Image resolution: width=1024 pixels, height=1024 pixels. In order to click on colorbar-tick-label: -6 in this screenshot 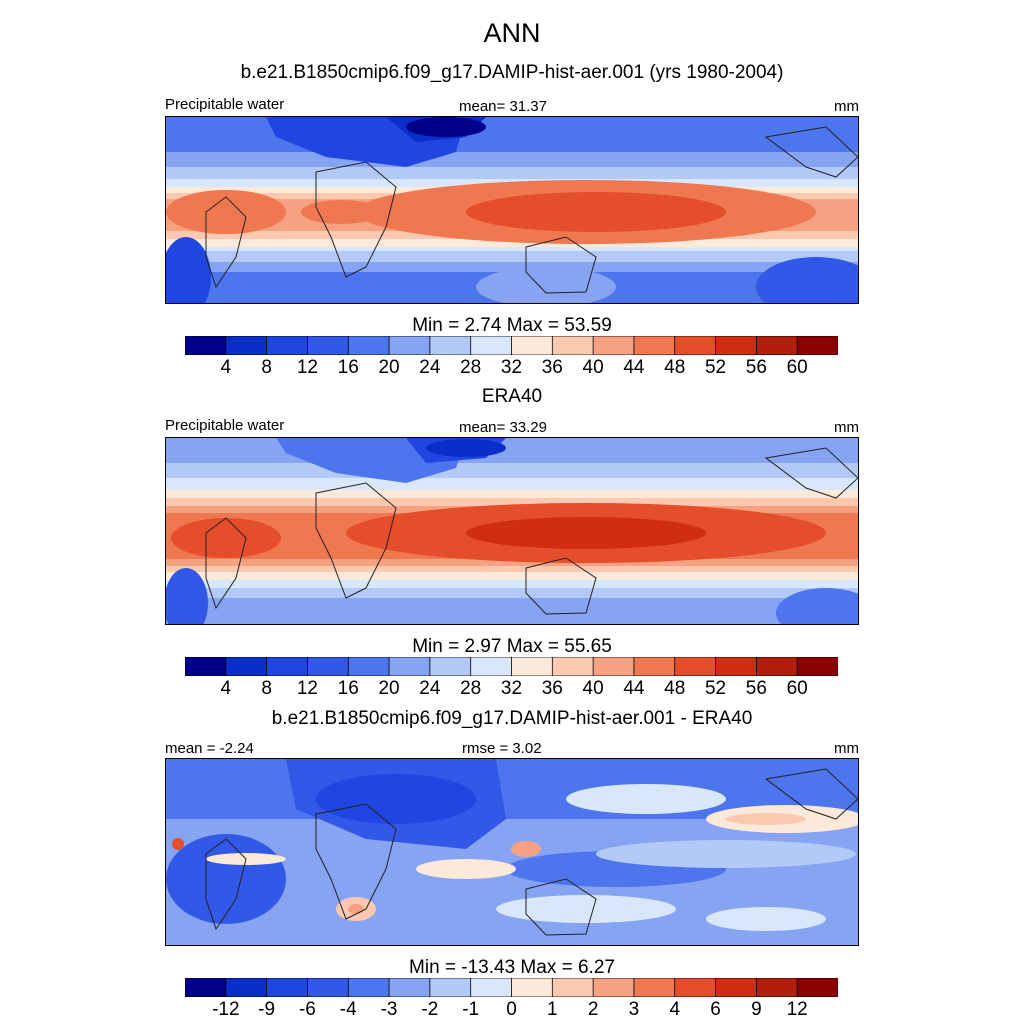, I will do `click(307, 1009)`.